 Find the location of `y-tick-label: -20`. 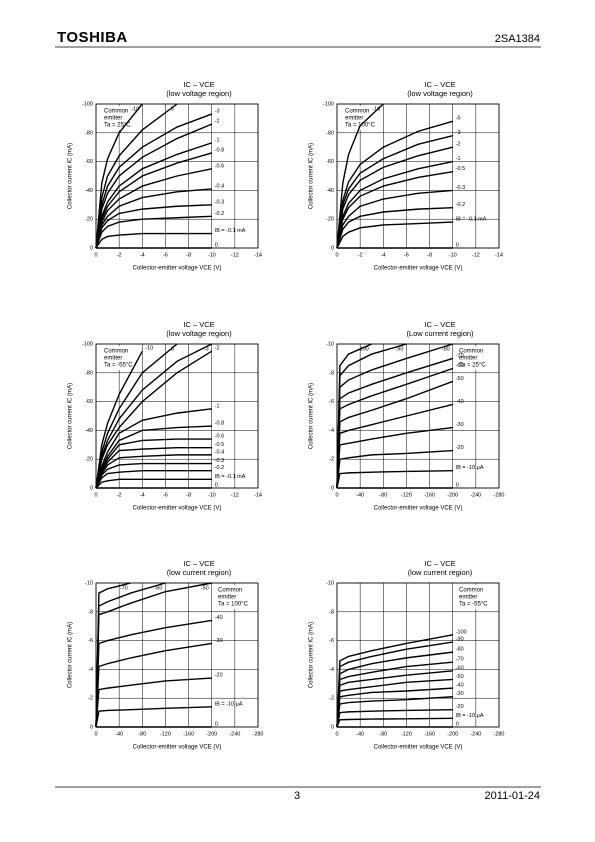

y-tick-label: -20 is located at coordinates (89, 460).